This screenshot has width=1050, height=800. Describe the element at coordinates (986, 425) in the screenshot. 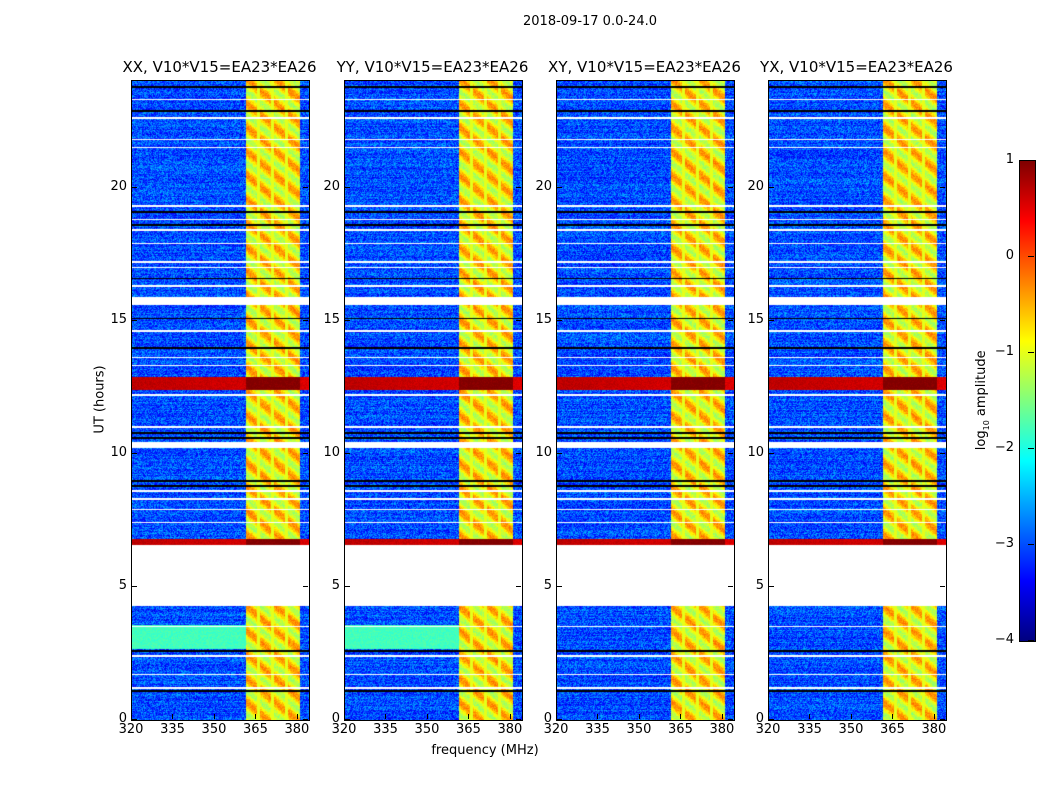

I see `colorbar-label-sub: 10` at that location.